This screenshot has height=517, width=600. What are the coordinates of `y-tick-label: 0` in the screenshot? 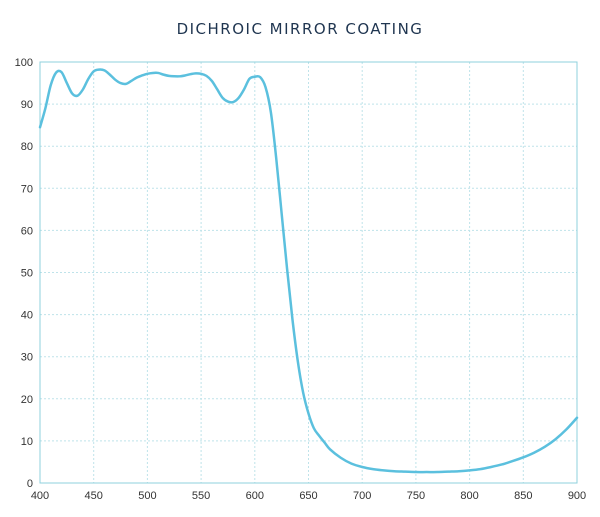 It's located at (30, 484).